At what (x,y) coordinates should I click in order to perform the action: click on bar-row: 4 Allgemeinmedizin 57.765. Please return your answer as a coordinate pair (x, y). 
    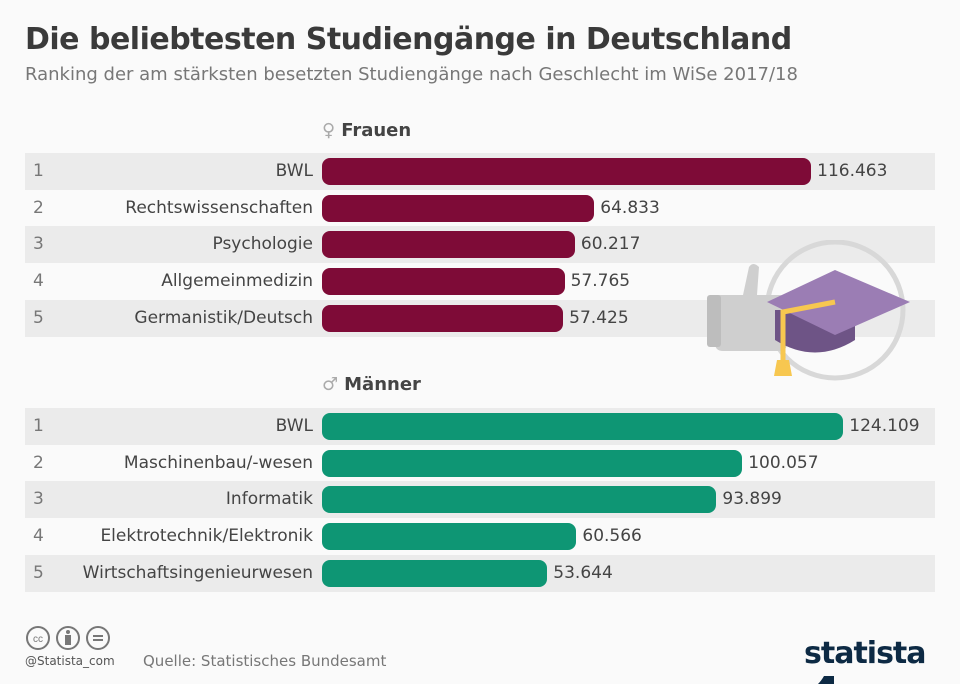
    Looking at the image, I should click on (480, 281).